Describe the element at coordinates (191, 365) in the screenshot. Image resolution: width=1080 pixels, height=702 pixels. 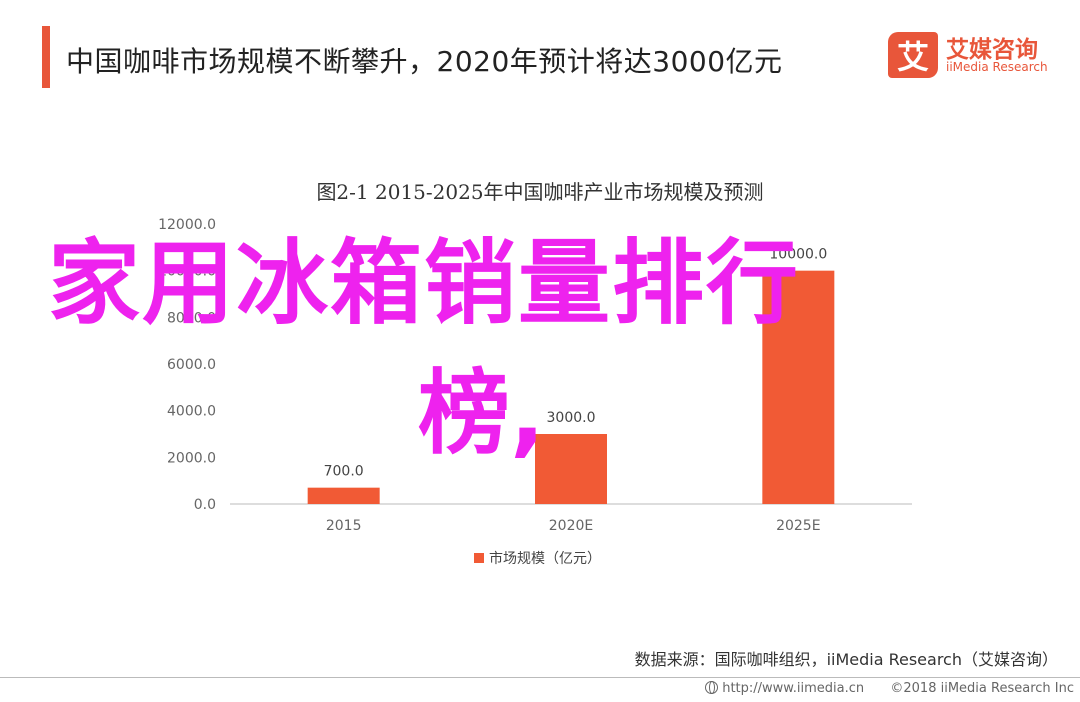
I see `y-tick-label: 6000.0` at that location.